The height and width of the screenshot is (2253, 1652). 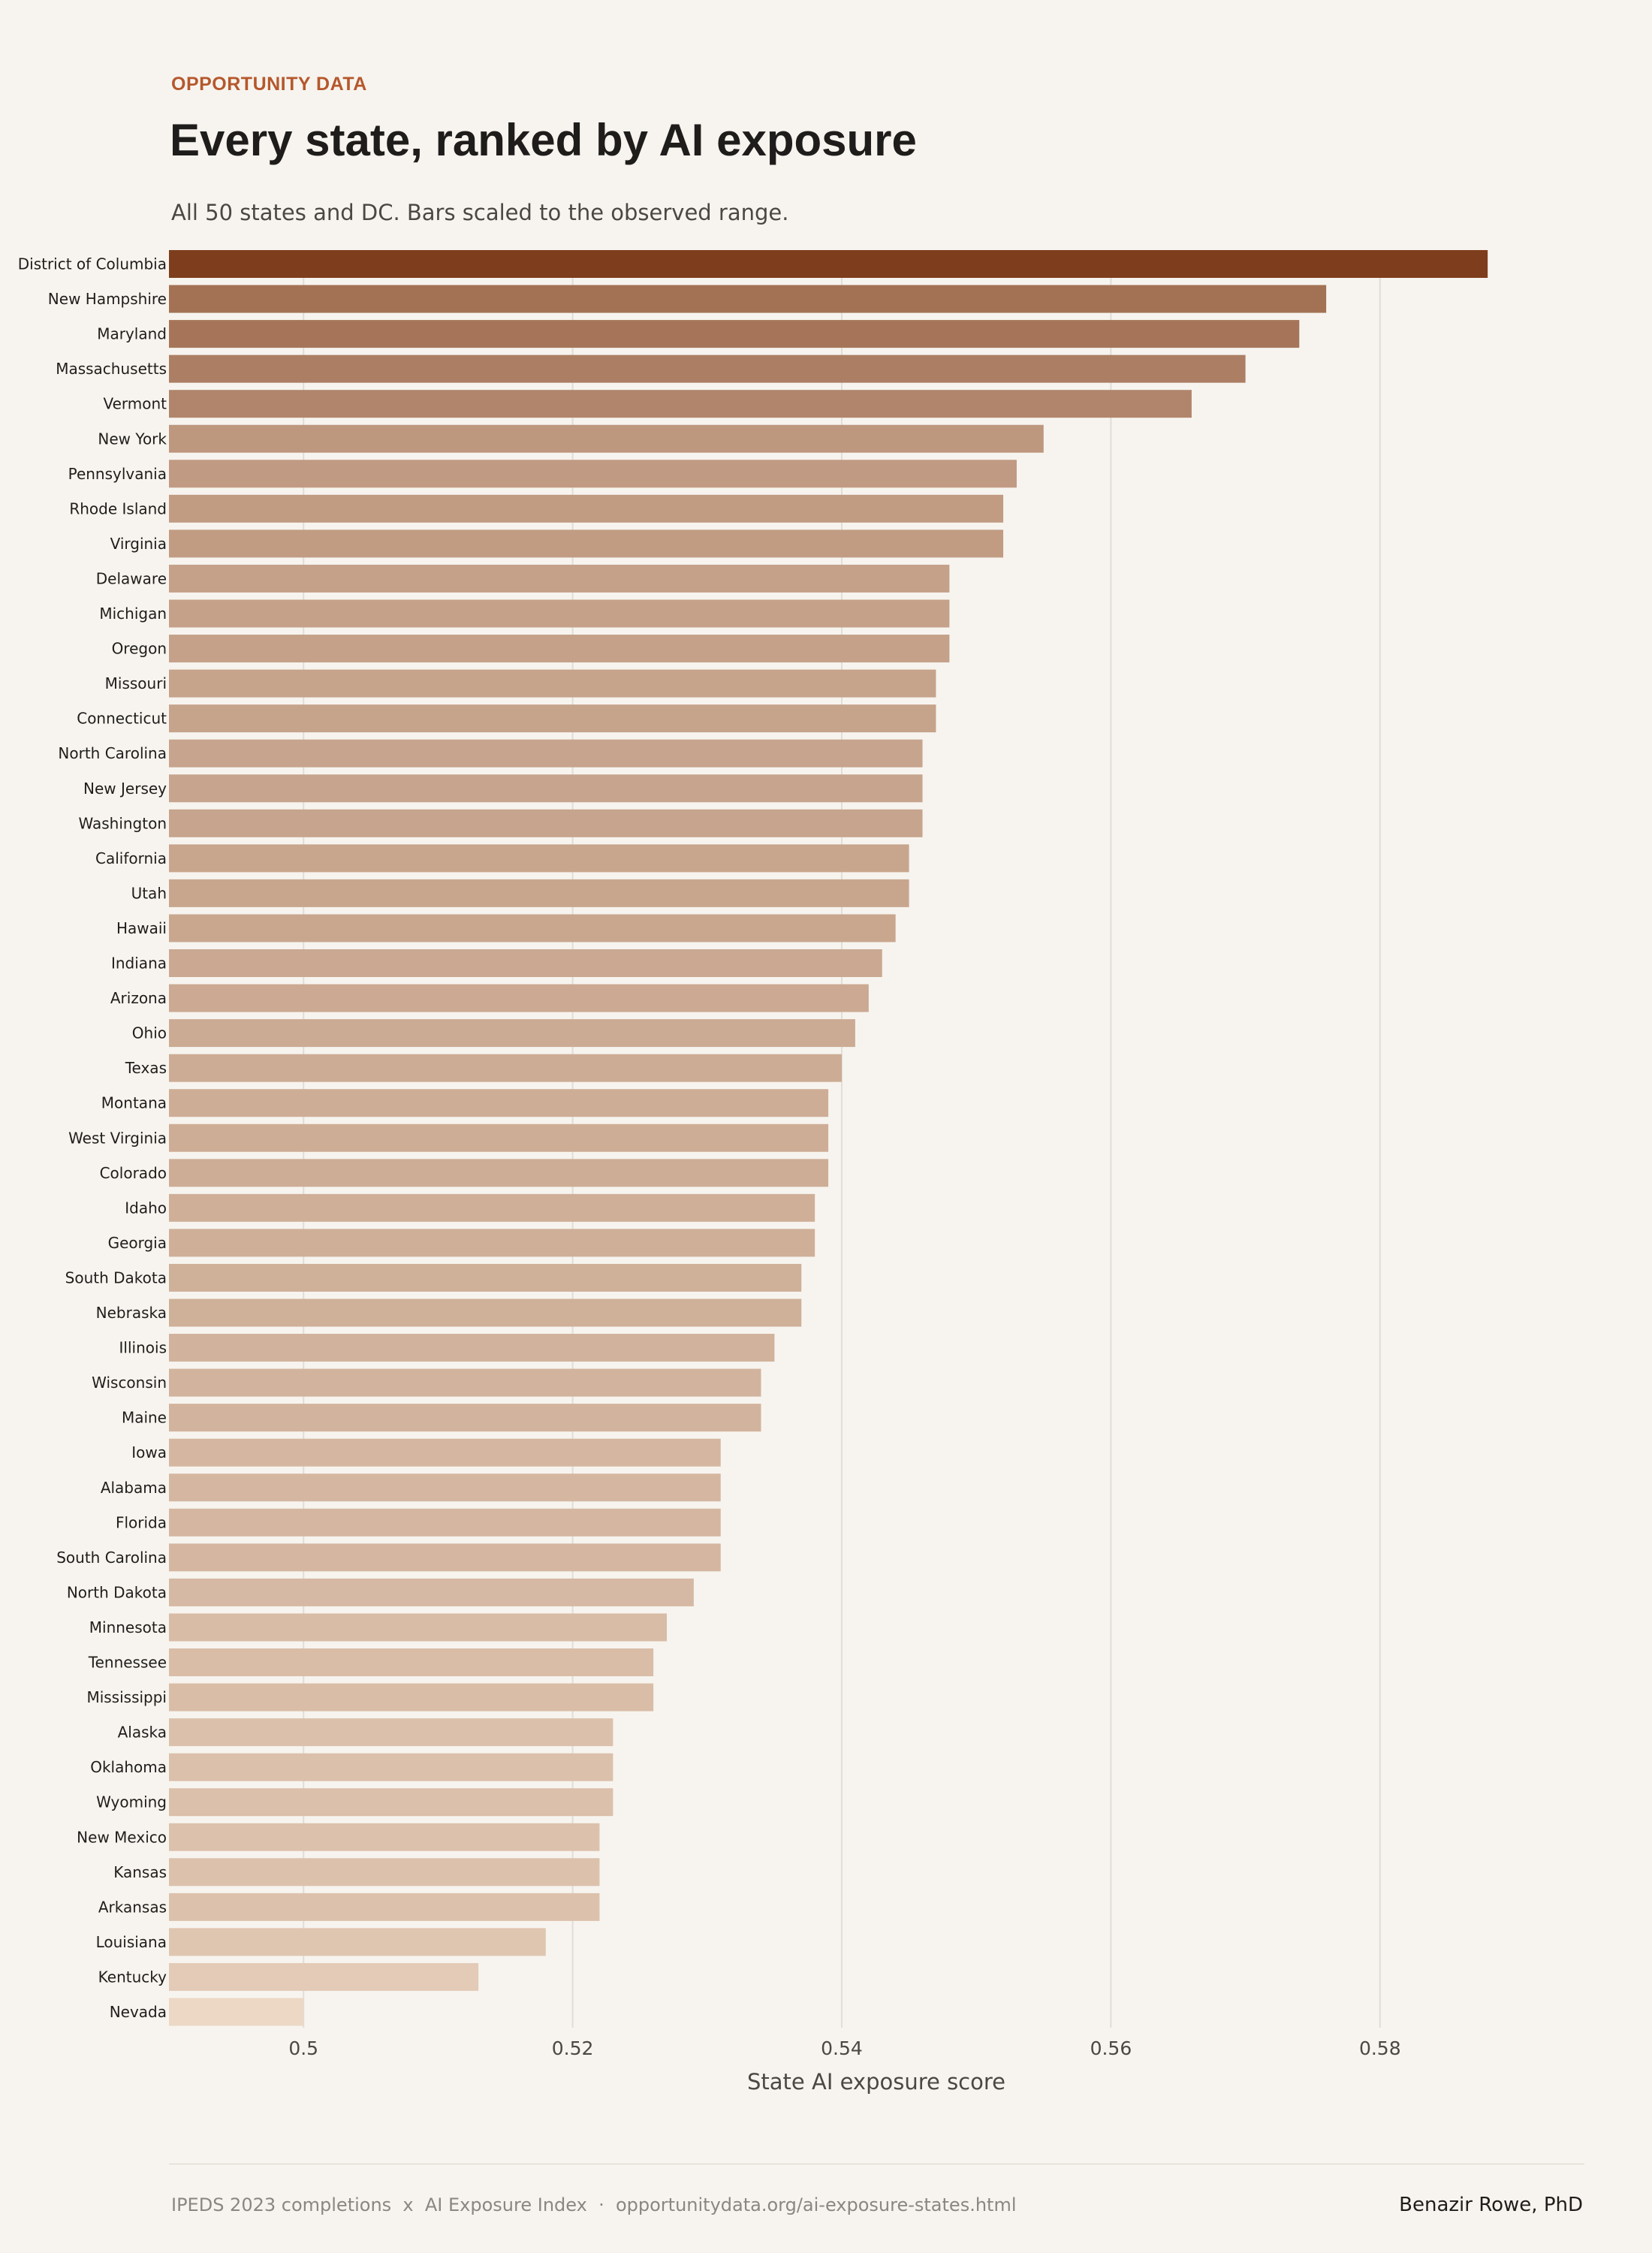 I want to click on category-label: Pennsylvania, so click(x=117, y=474).